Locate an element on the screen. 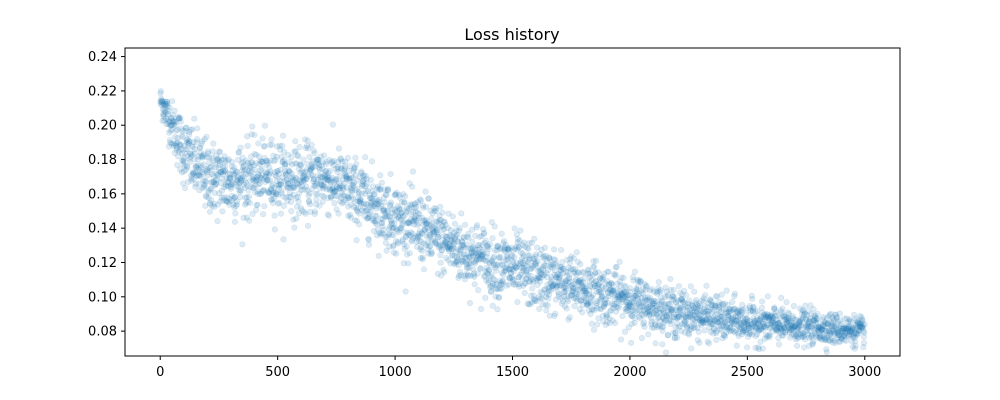 This screenshot has width=1000, height=400. x-tick-label: 1500 is located at coordinates (512, 372).